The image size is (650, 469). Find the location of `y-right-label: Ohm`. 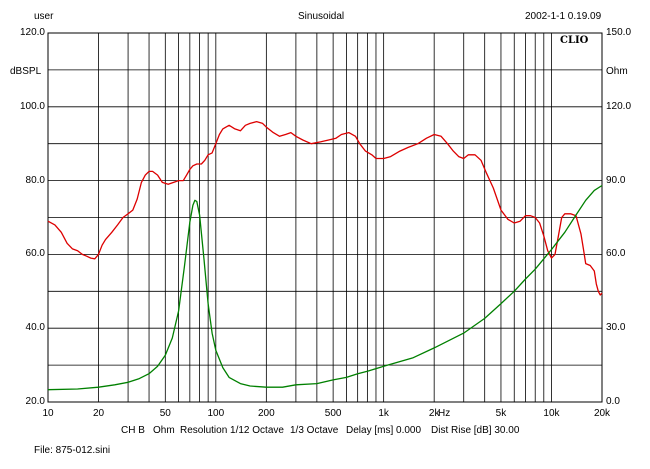

y-right-label: Ohm is located at coordinates (617, 71).